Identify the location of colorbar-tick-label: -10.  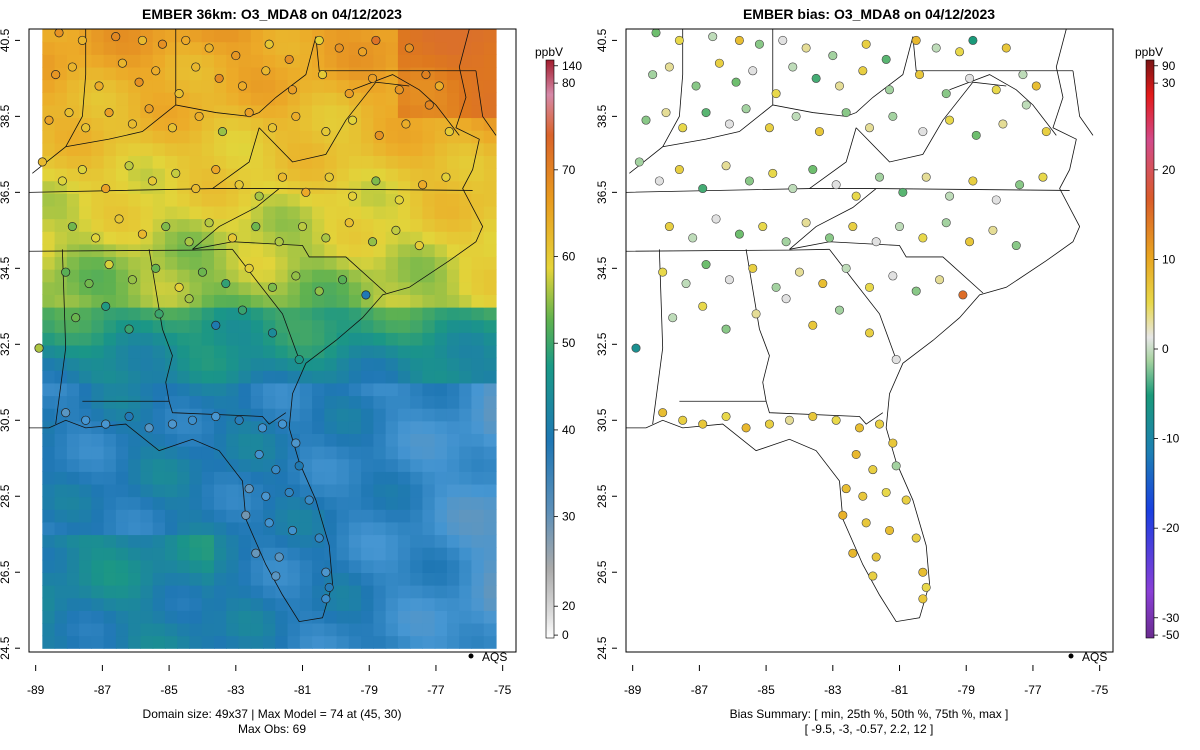
(1171, 439).